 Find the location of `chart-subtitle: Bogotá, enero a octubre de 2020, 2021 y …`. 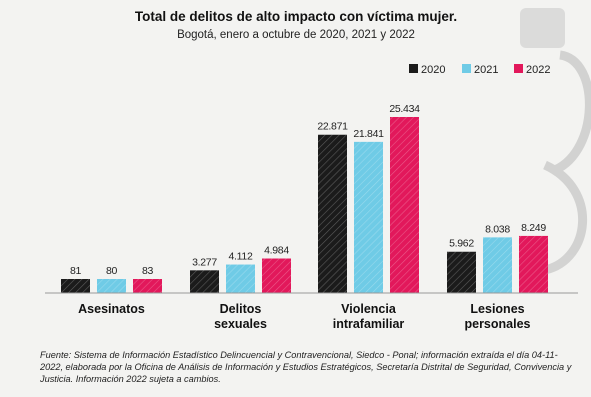

chart-subtitle: Bogotá, enero a octubre de 2020, 2021 y … is located at coordinates (296, 35).